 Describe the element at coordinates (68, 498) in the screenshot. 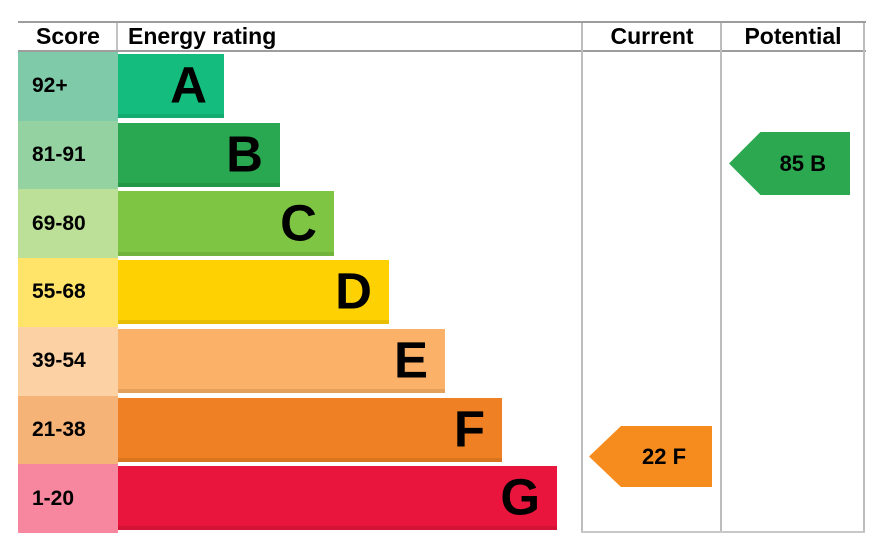

I see `score-range-label: 1-20` at that location.